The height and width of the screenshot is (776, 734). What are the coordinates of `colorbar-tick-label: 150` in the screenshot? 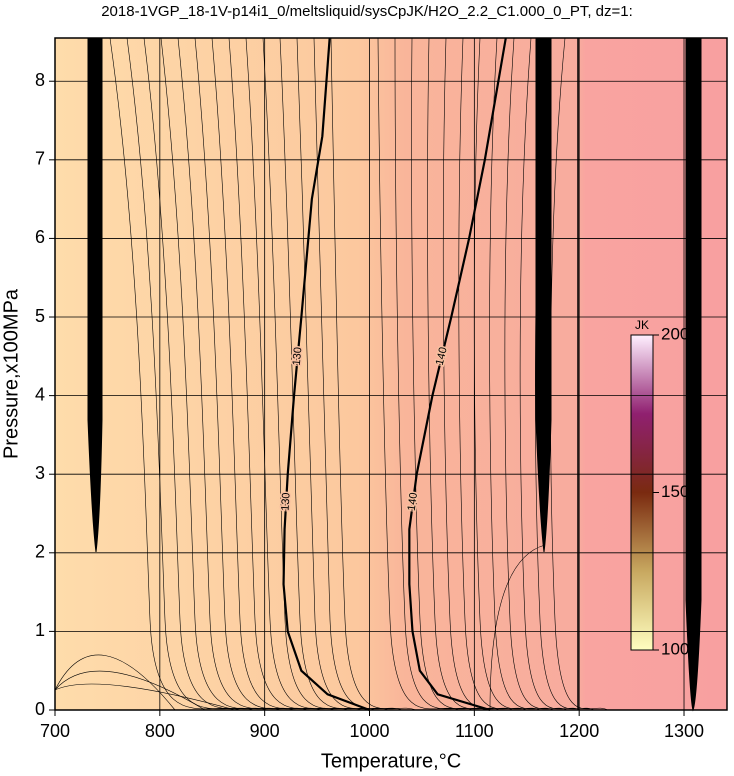 It's located at (675, 491).